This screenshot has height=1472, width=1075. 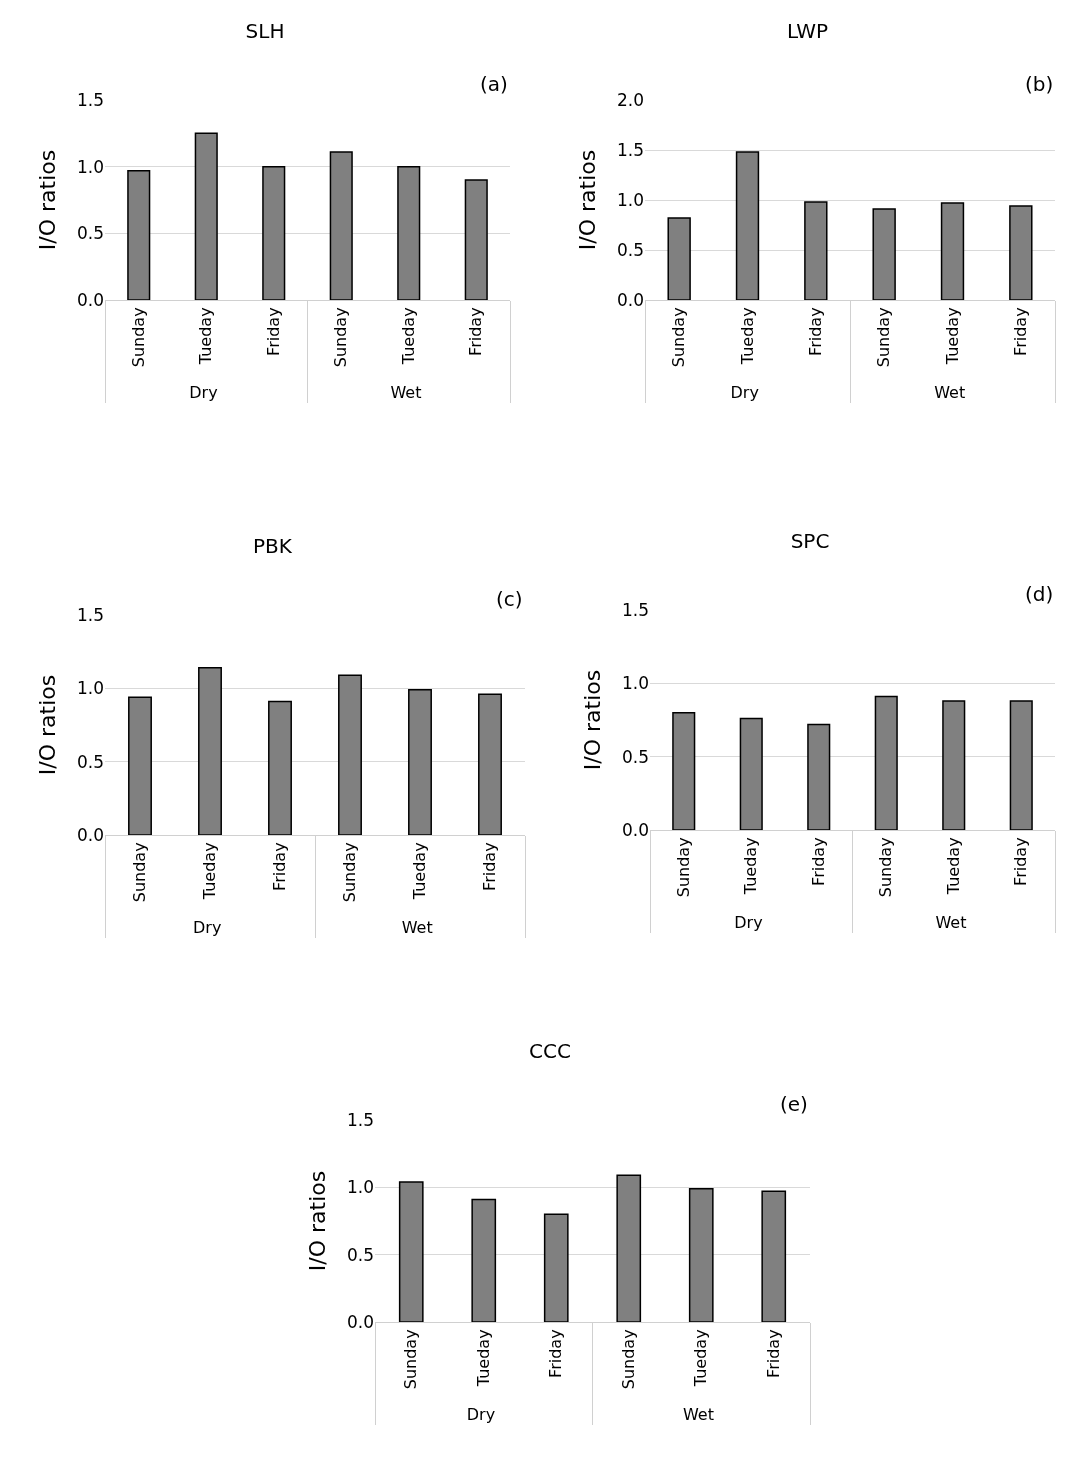 What do you see at coordinates (630, 99) in the screenshot?
I see `y-tick-label: 2.0` at bounding box center [630, 99].